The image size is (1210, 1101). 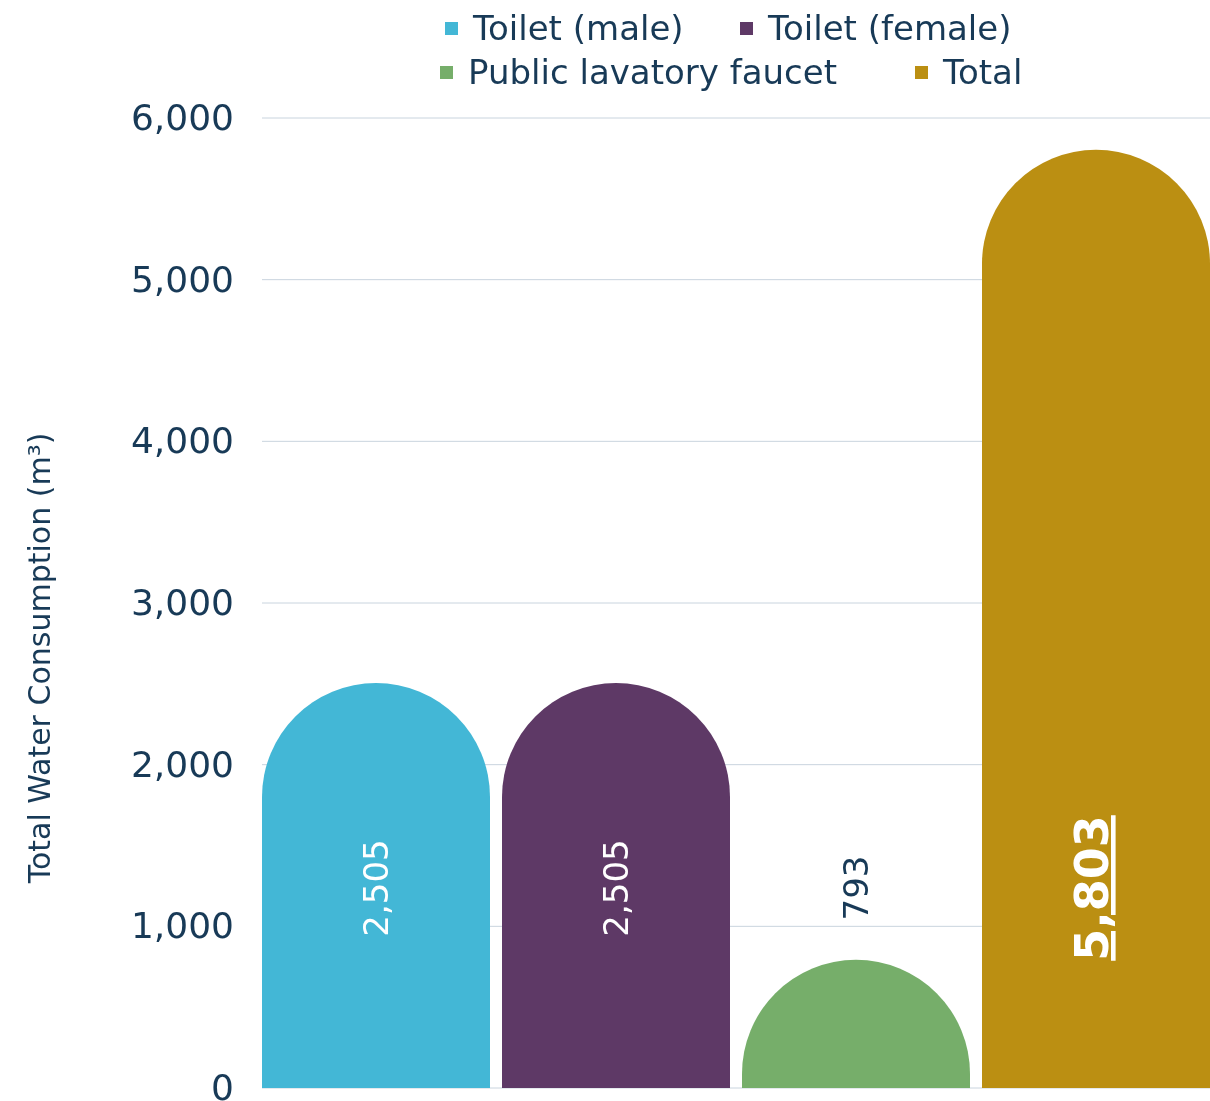 What do you see at coordinates (182, 118) in the screenshot?
I see `y-tick-label: 6,000` at bounding box center [182, 118].